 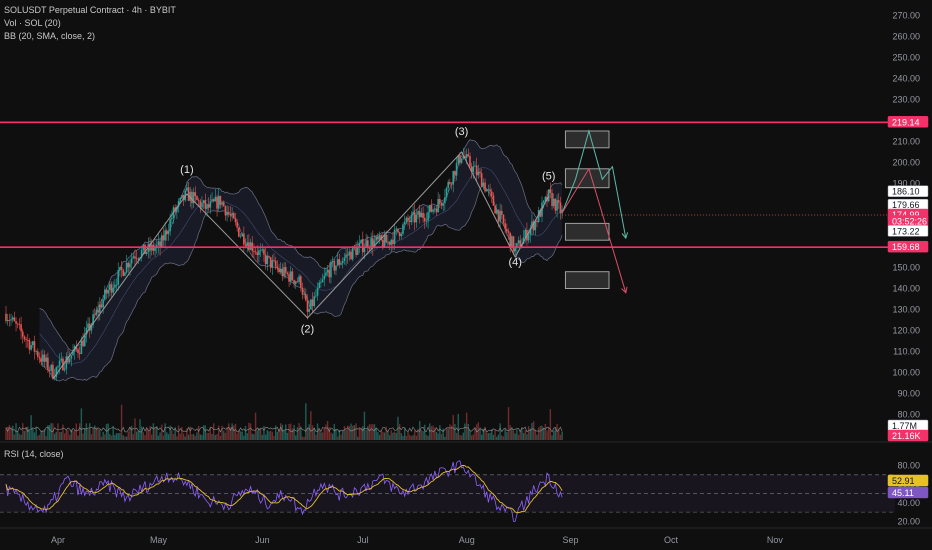 I want to click on price-tag, so click(x=908, y=191).